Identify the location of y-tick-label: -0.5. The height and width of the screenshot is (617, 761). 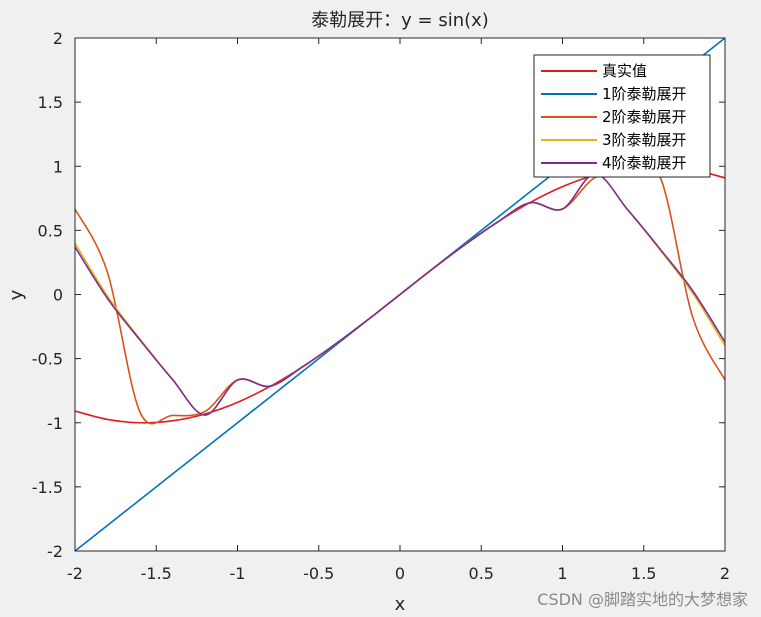
(47, 359).